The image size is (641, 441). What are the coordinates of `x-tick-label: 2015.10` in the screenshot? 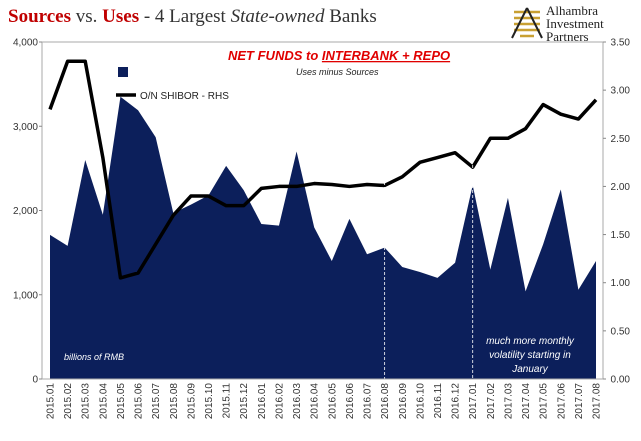 It's located at (209, 401).